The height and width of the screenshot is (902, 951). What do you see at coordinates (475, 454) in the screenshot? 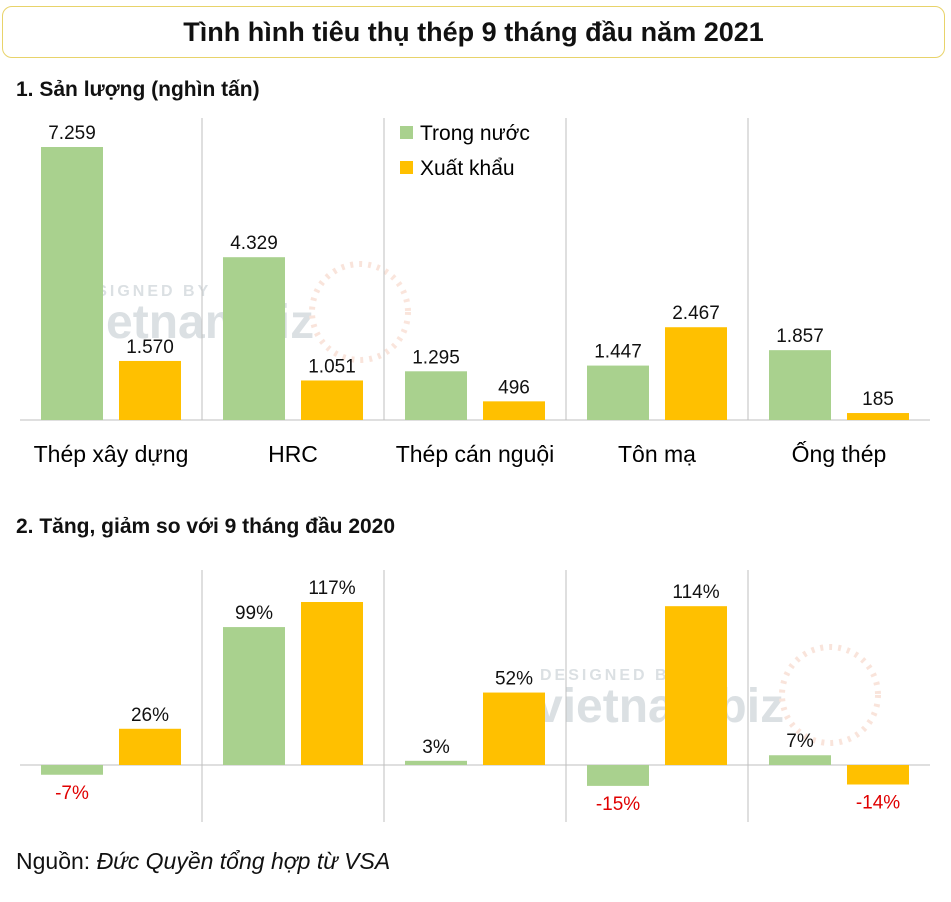
I see `category-label: Thép cán nguội` at bounding box center [475, 454].